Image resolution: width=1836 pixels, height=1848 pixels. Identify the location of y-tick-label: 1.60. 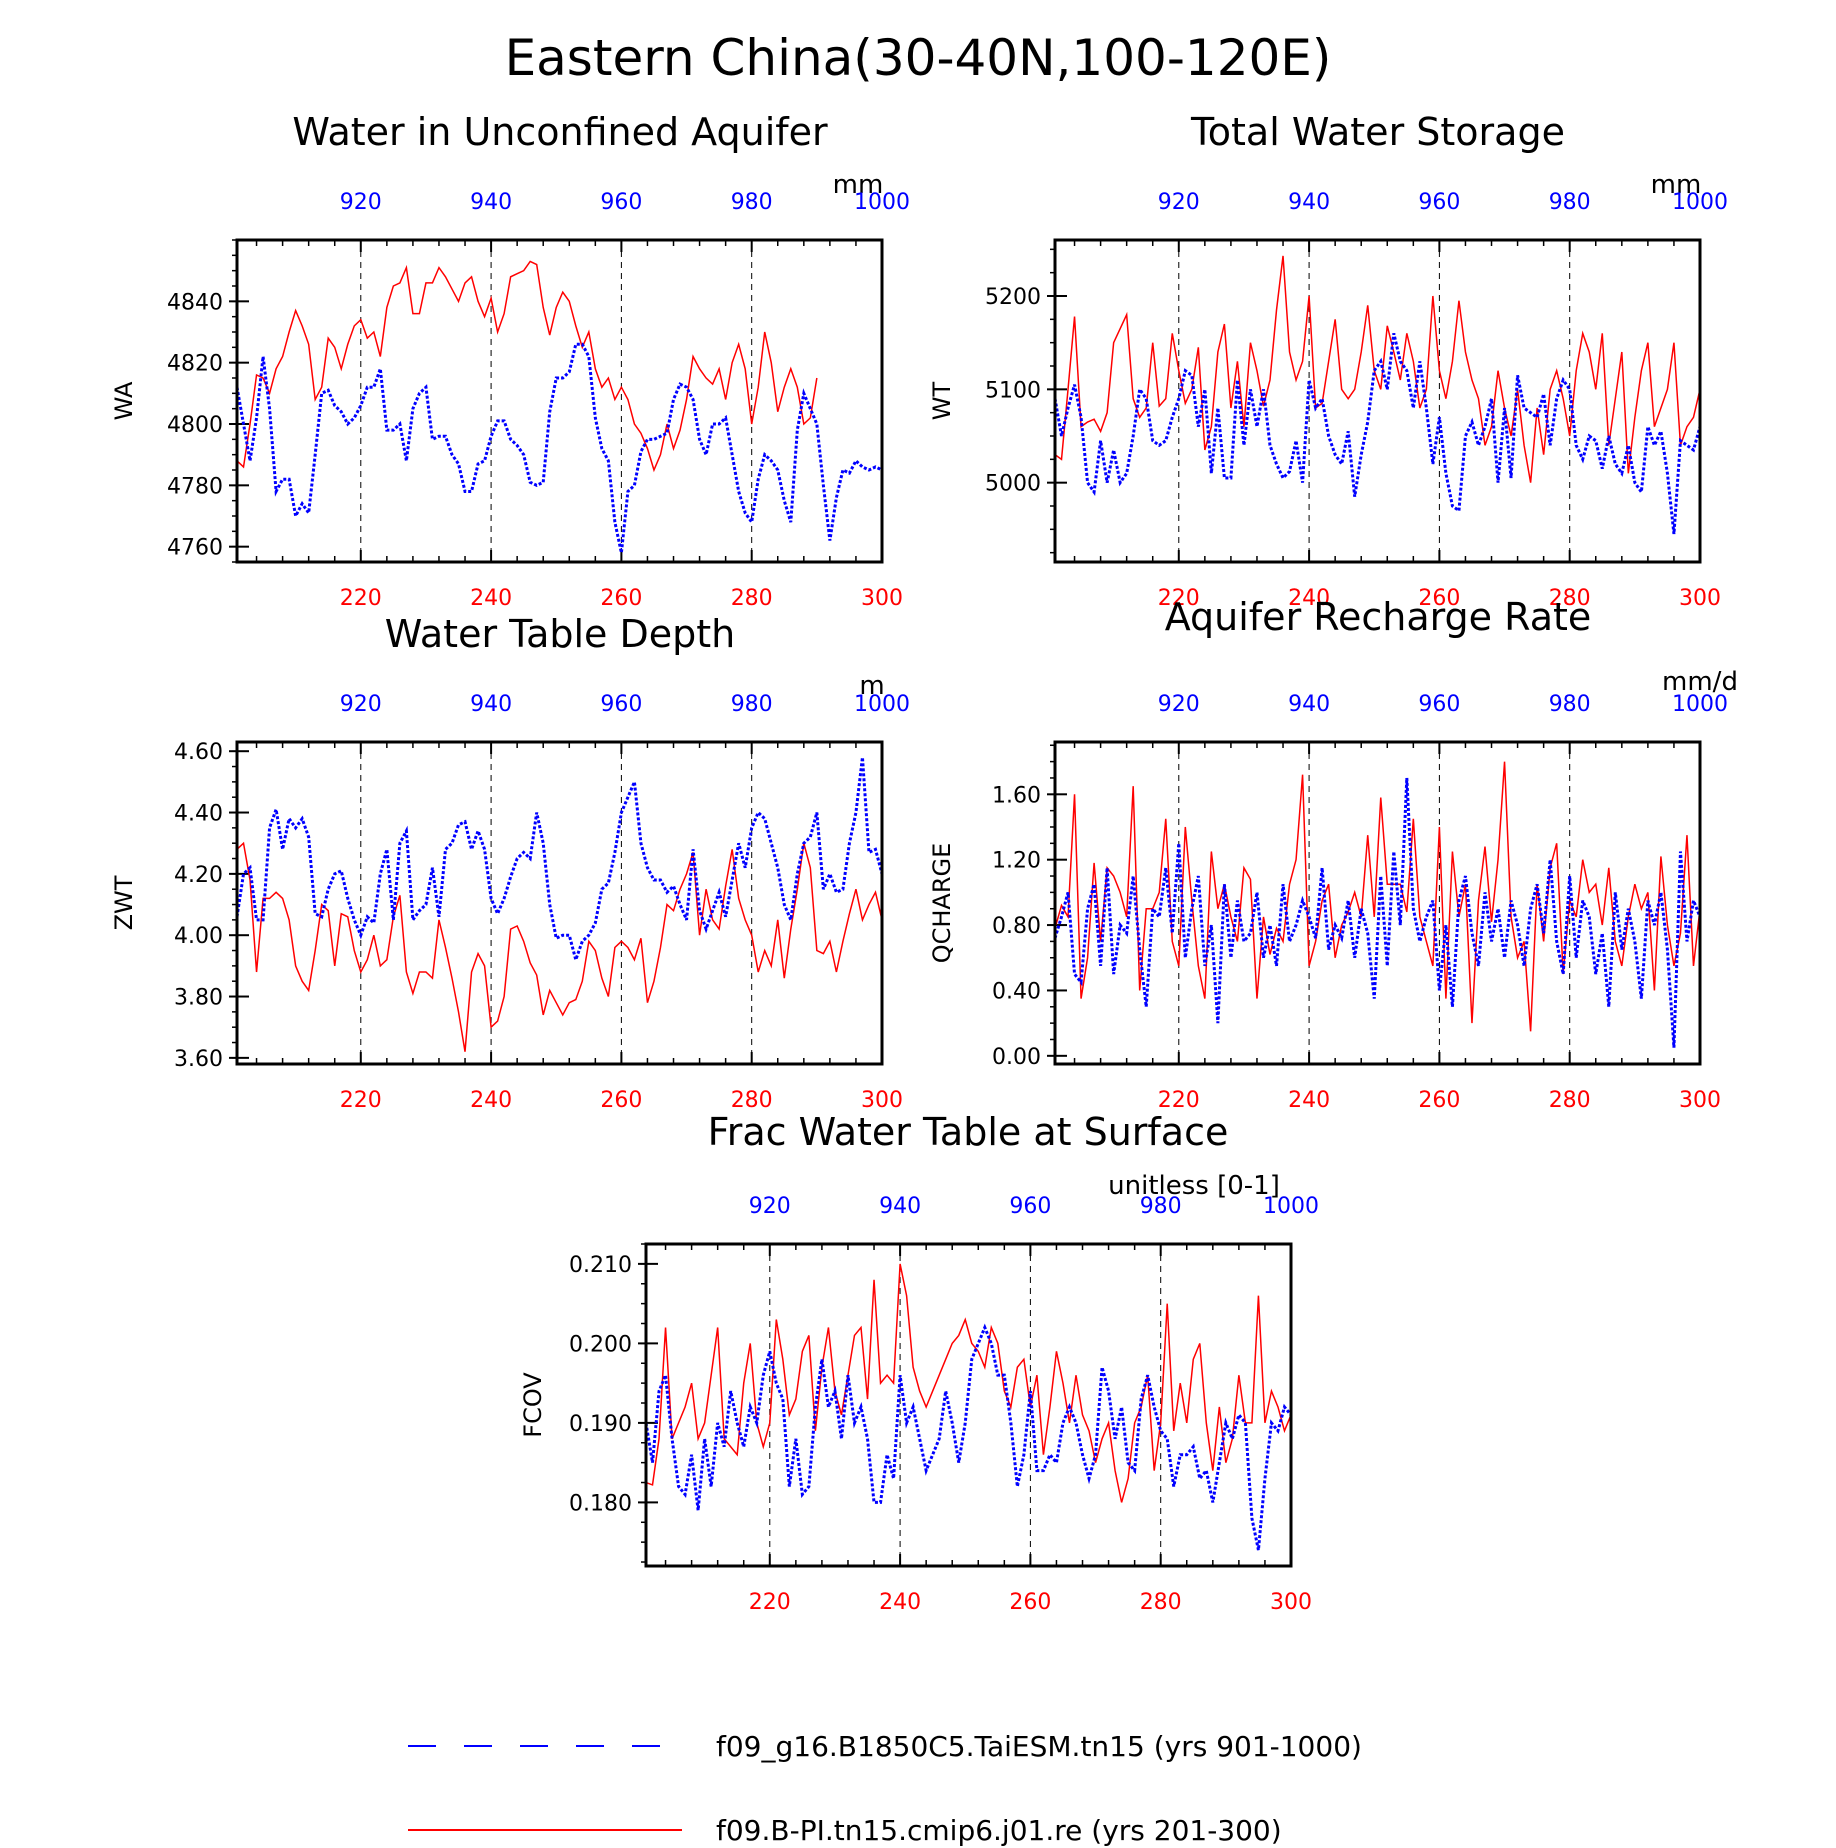
(1016, 795).